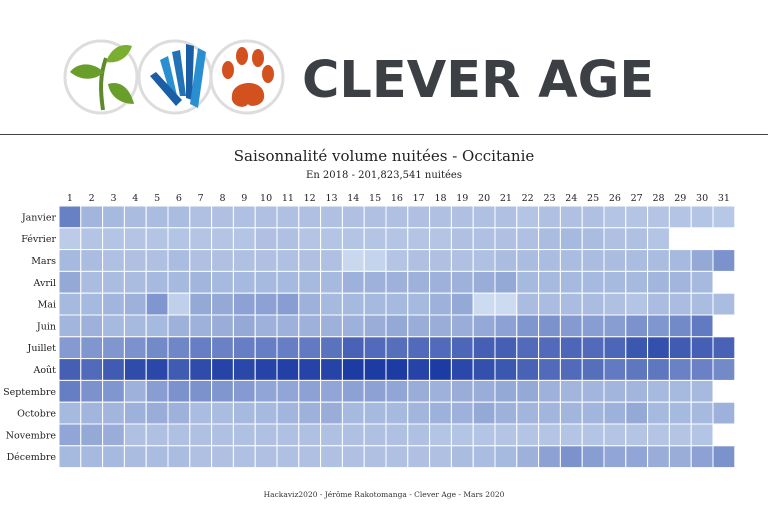 This screenshot has height=512, width=768. I want to click on column-label: 25, so click(593, 198).